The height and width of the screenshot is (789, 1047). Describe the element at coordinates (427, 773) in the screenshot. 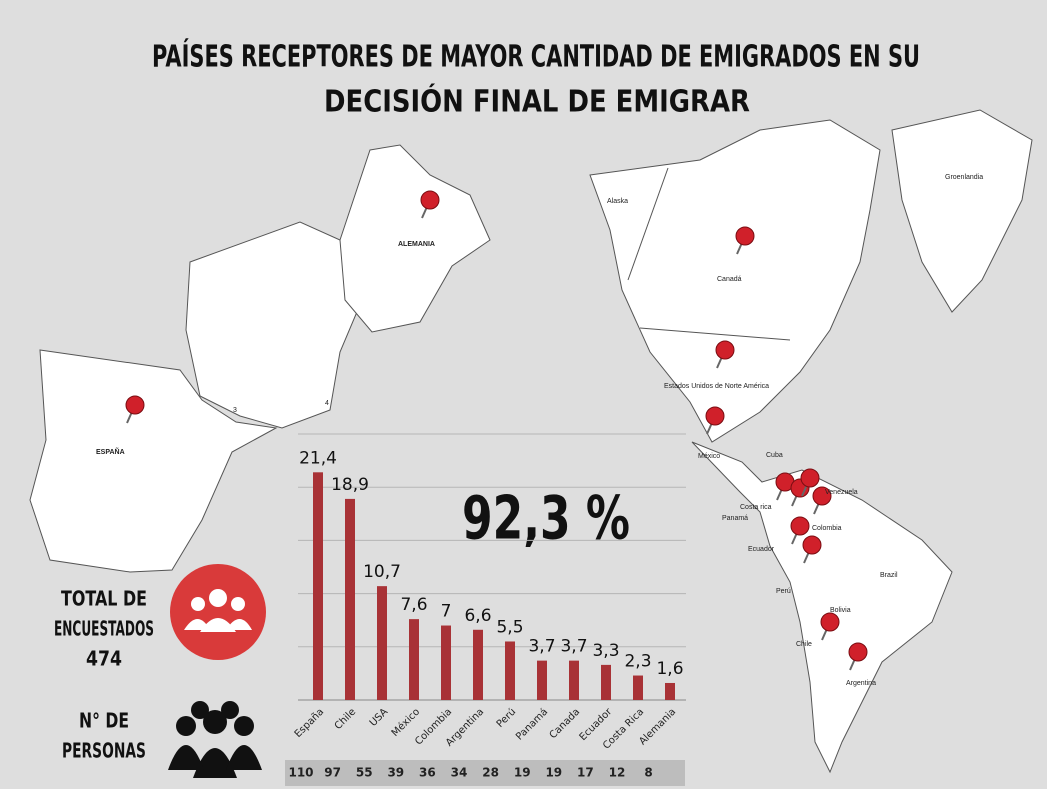

I see `persons-count: 36` at that location.